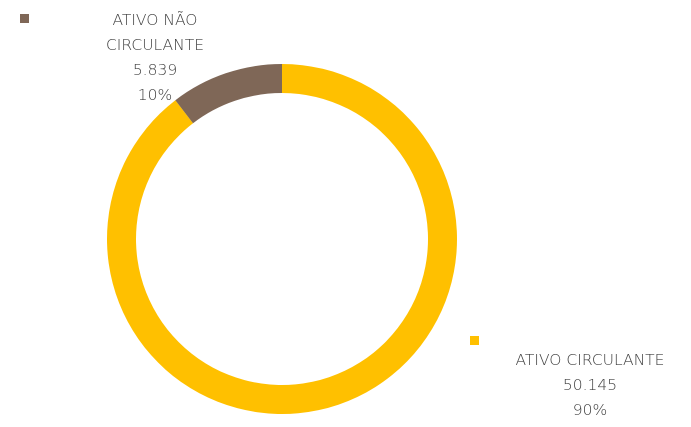 The width and height of the screenshot is (691, 427). Describe the element at coordinates (590, 385) in the screenshot. I see `value-label: 50.145` at that location.